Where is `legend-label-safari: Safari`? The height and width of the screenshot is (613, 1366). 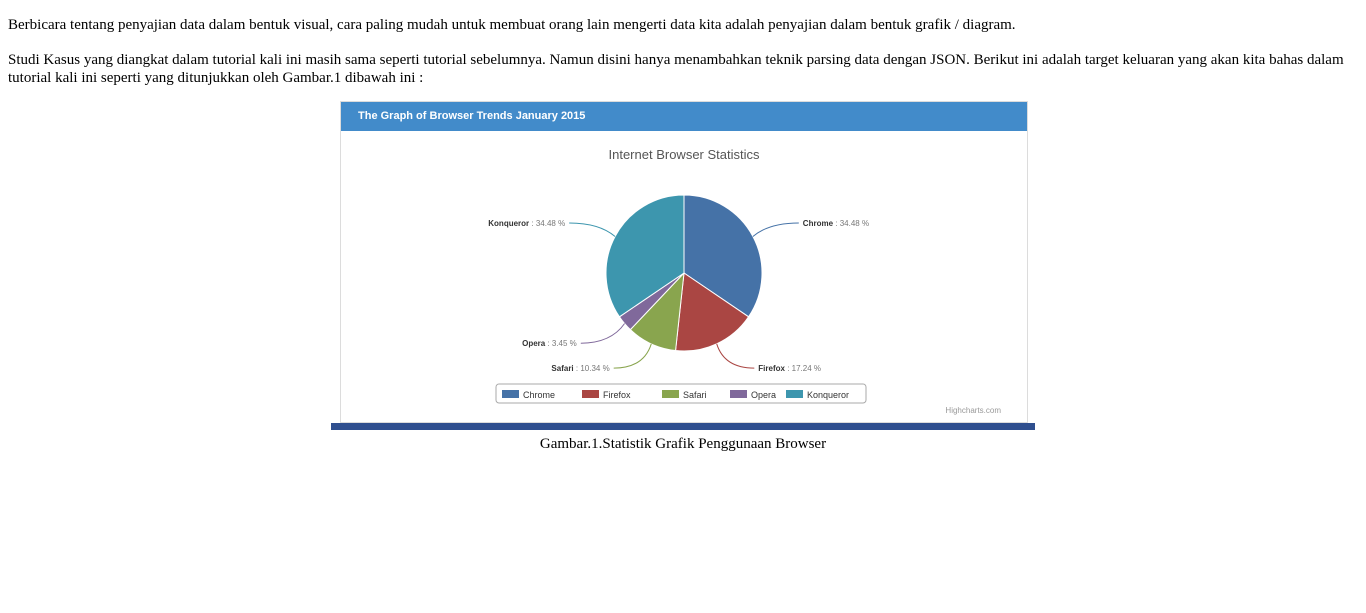
legend-label-safari: Safari is located at coordinates (695, 395).